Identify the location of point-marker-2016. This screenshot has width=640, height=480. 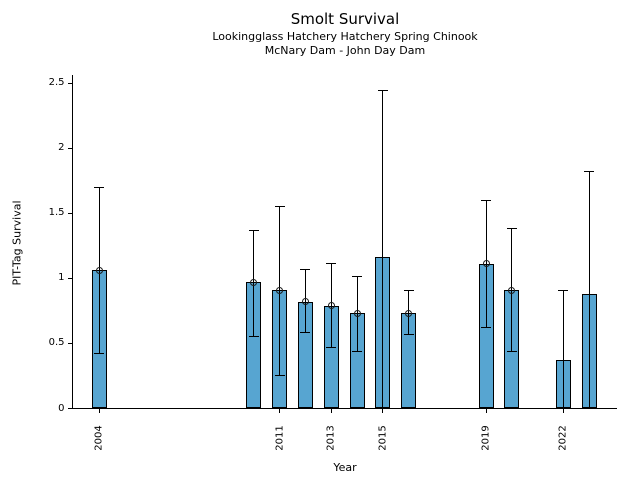
(409, 313).